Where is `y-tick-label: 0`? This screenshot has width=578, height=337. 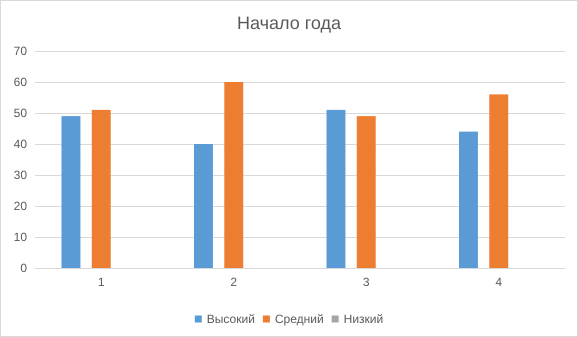 y-tick-label: 0 is located at coordinates (24, 268).